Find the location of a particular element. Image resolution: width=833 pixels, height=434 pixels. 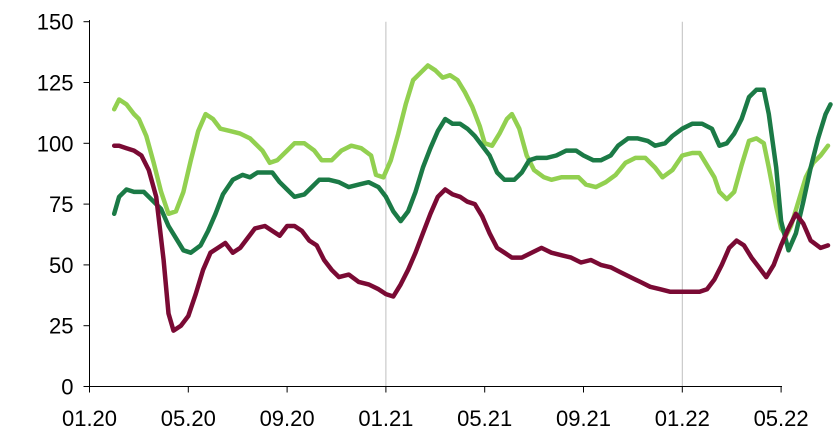

y-tick-label-0: 0 is located at coordinates (67, 387).